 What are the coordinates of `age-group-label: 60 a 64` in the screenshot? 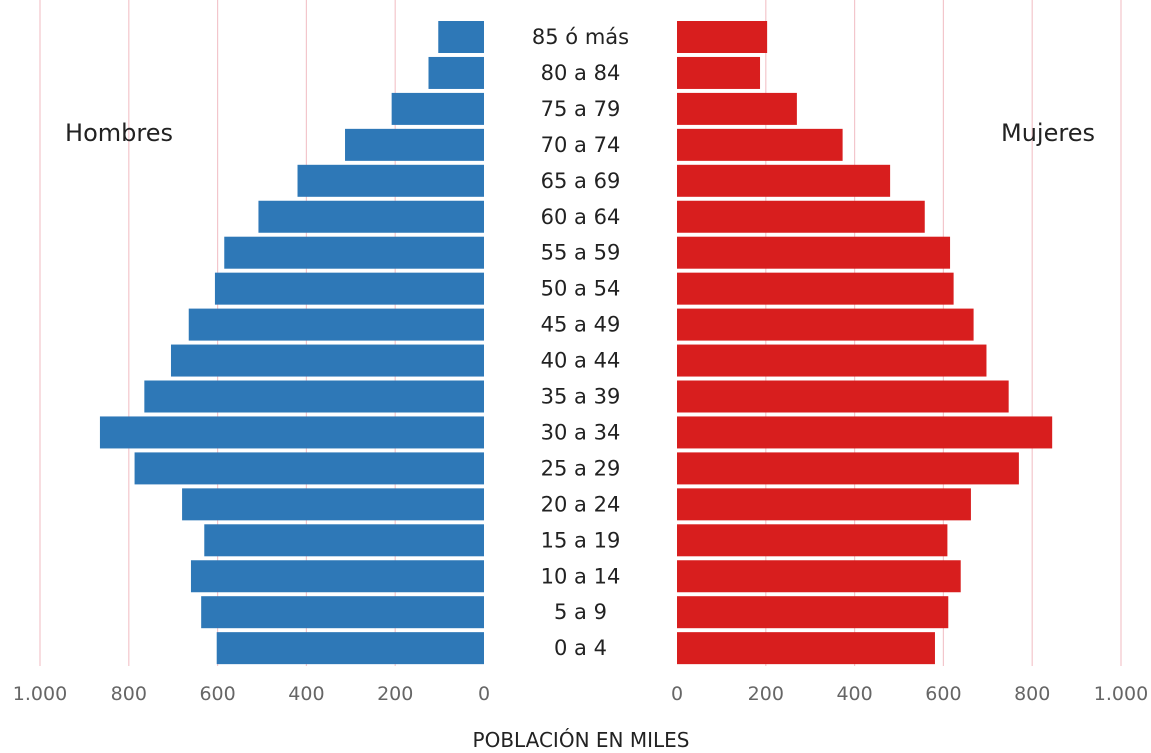 It's located at (581, 217).